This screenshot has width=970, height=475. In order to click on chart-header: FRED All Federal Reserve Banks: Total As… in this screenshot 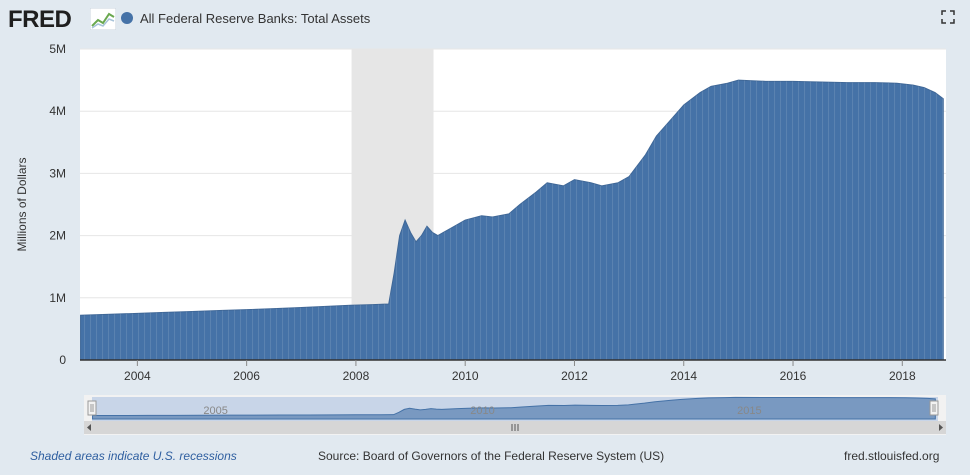, I will do `click(485, 20)`.